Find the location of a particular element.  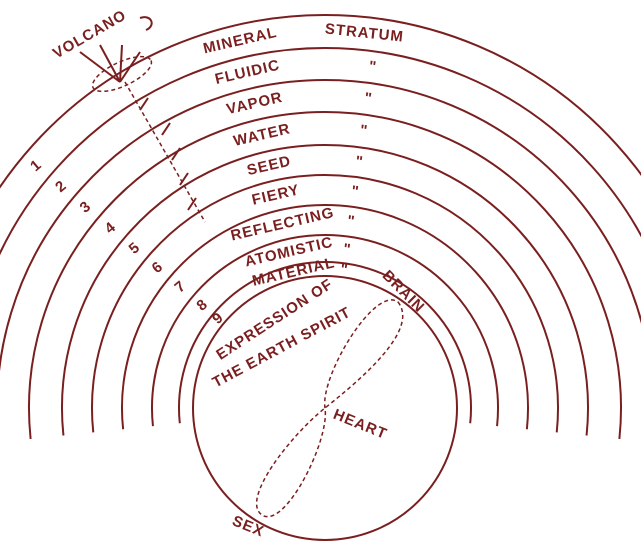

sex-label: SEX is located at coordinates (248, 526).